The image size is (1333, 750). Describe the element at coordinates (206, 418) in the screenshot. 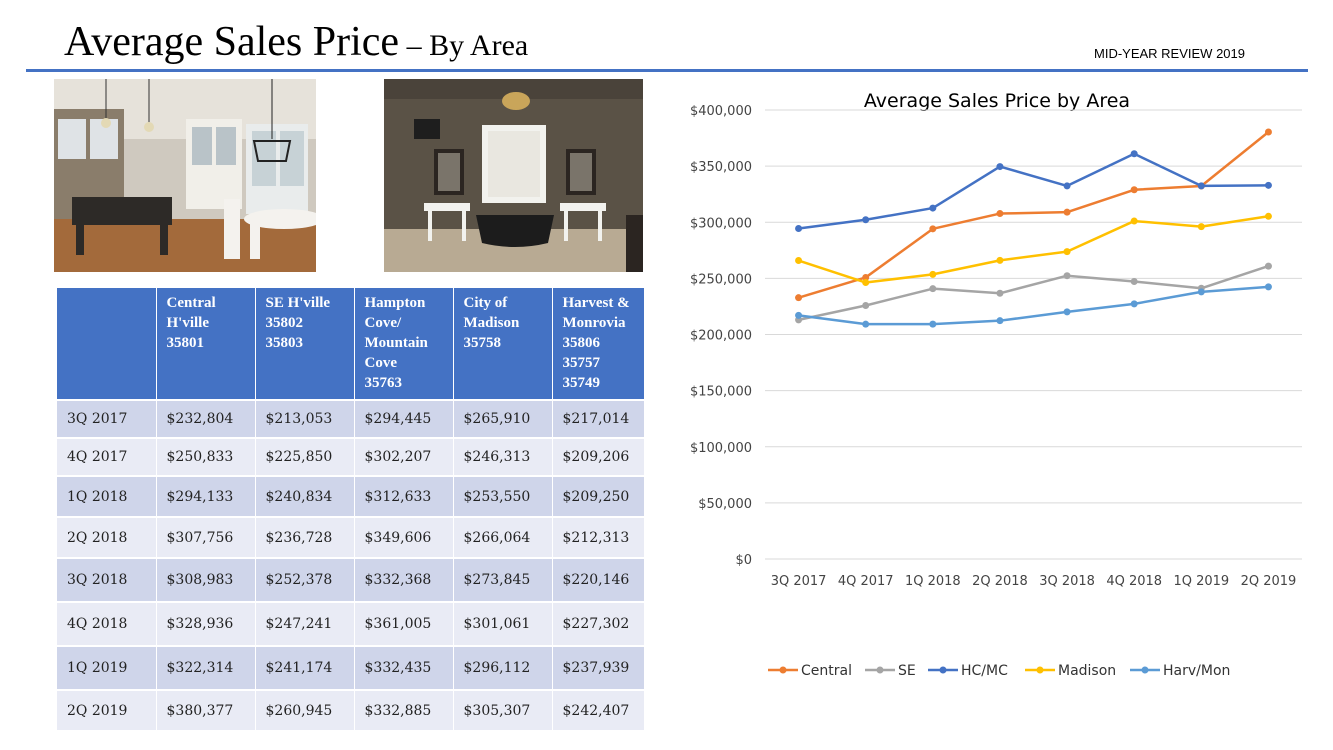

I see `table-cell: $232,804` at that location.